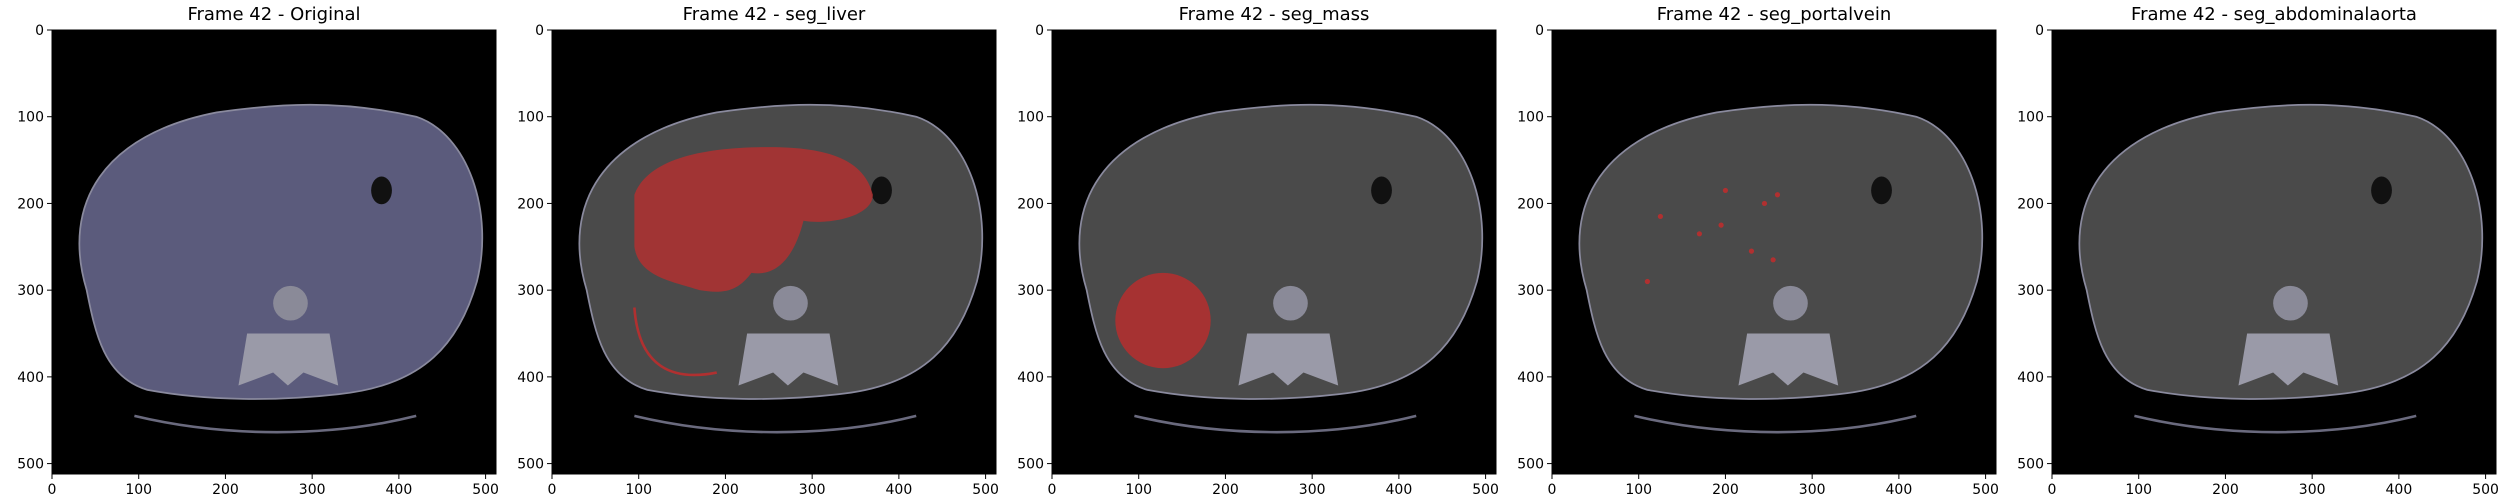 The width and height of the screenshot is (2500, 500). Describe the element at coordinates (274, 14) in the screenshot. I see `panel-title: Frame 42 - Original` at that location.